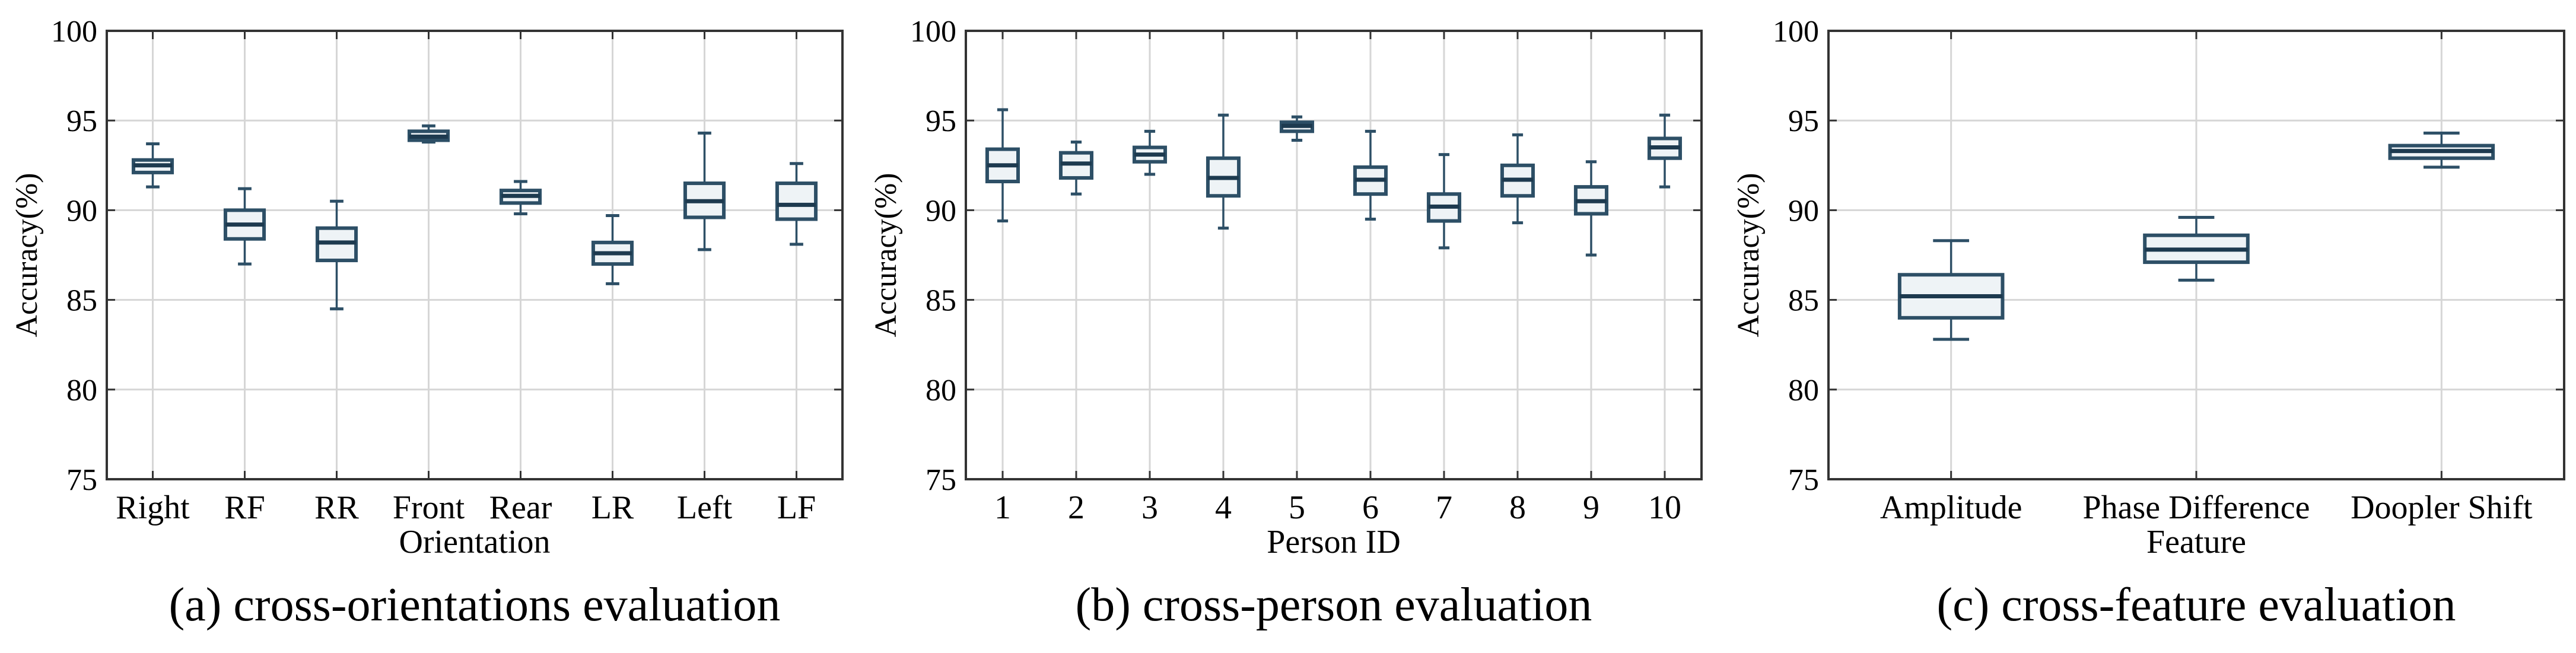 Image resolution: width=2576 pixels, height=653 pixels. Describe the element at coordinates (1444, 507) in the screenshot. I see `x-tick-label: 7` at that location.